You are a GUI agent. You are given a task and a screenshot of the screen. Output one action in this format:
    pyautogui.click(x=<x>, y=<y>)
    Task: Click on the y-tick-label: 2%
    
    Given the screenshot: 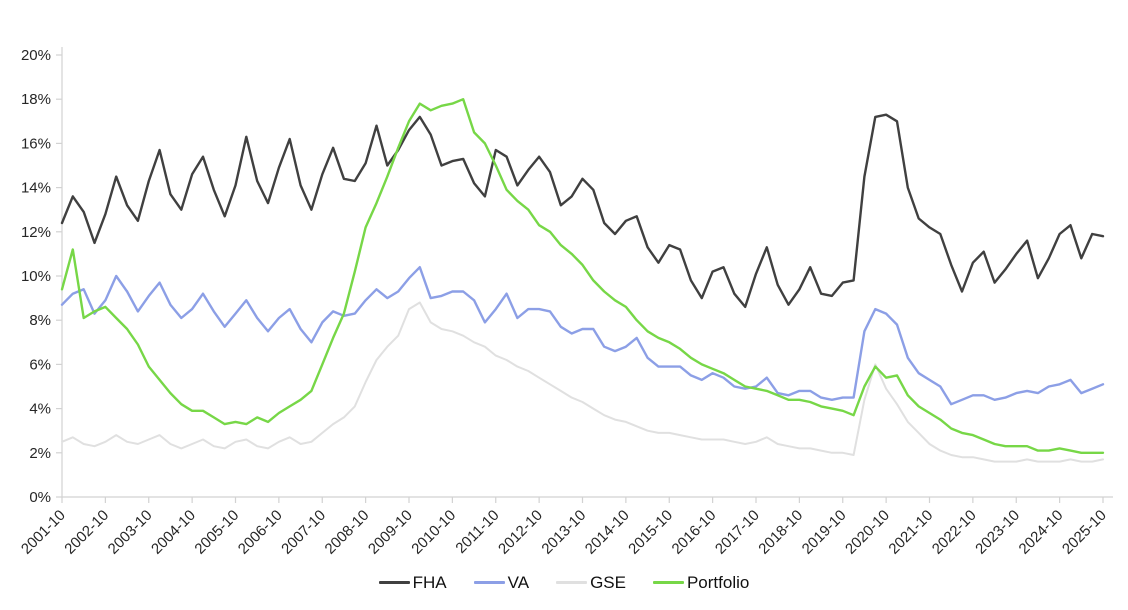 What is the action you would take?
    pyautogui.click(x=40, y=453)
    